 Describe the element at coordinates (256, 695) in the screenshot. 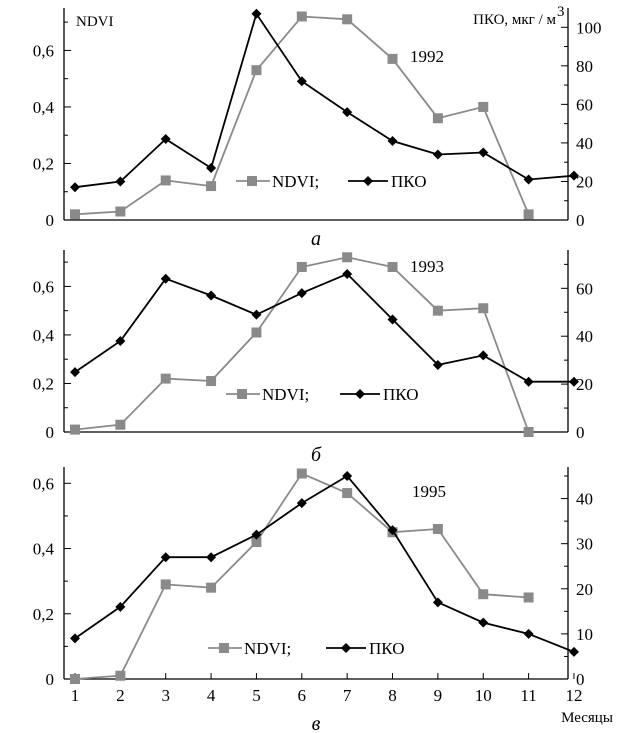

I see `x-tick-label: 5` at that location.